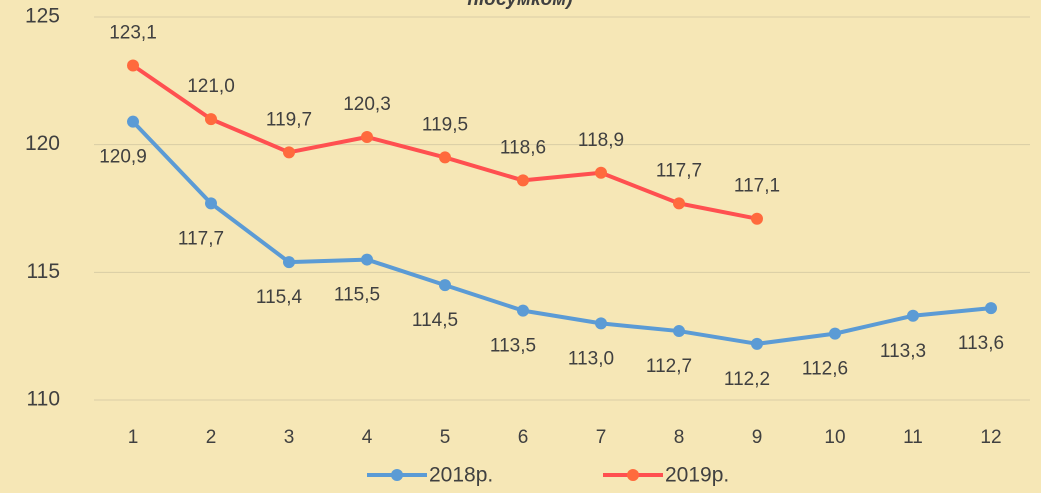 This screenshot has width=1041, height=493. What do you see at coordinates (289, 119) in the screenshot?
I see `data-label: 119,7` at bounding box center [289, 119].